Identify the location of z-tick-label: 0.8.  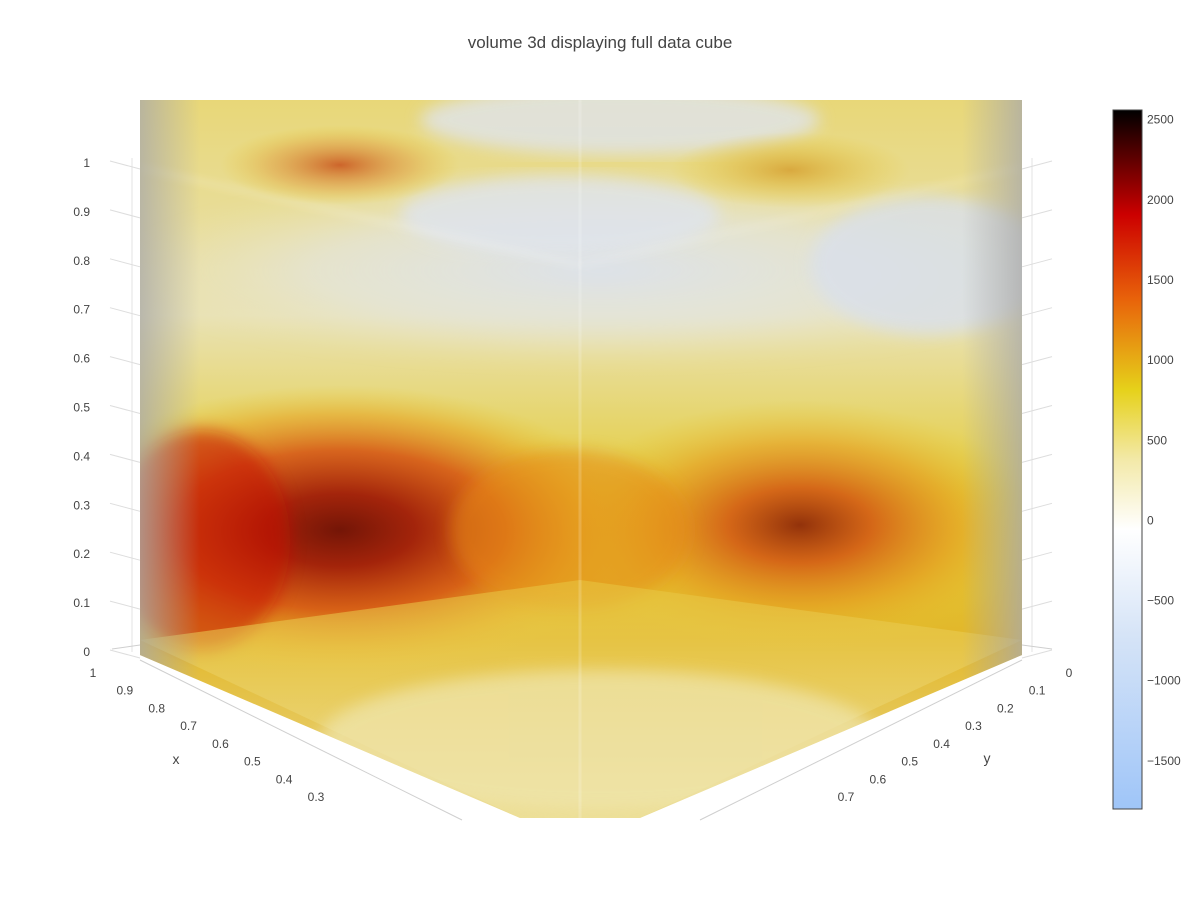
(81, 261).